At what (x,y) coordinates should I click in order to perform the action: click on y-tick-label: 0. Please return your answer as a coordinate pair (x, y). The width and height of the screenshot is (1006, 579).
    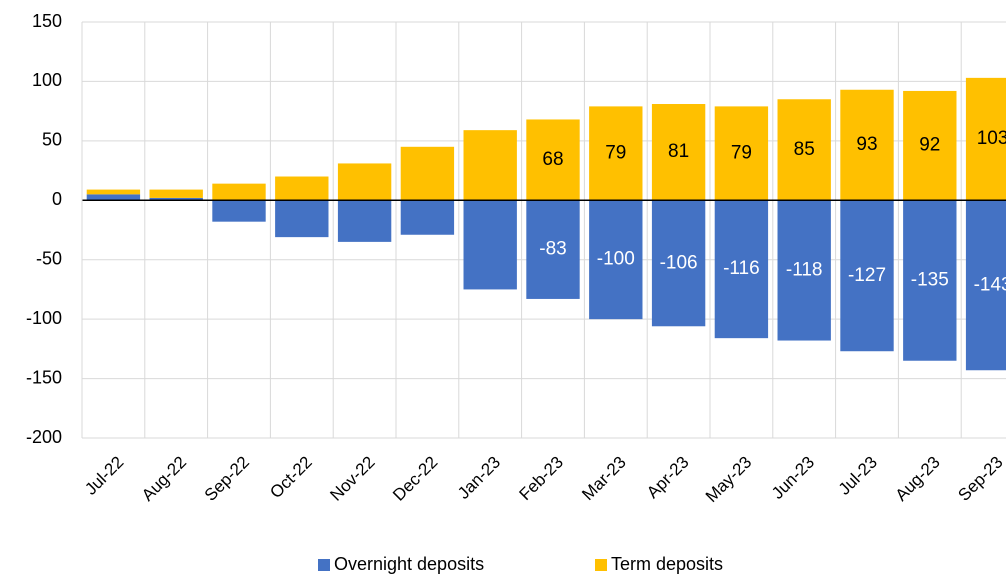
    Looking at the image, I should click on (57, 199).